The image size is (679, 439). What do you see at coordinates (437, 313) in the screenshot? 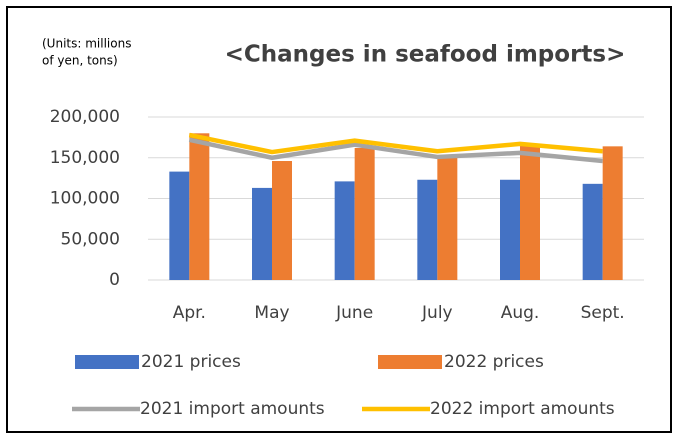
I see `x-tick-label: July` at bounding box center [437, 313].